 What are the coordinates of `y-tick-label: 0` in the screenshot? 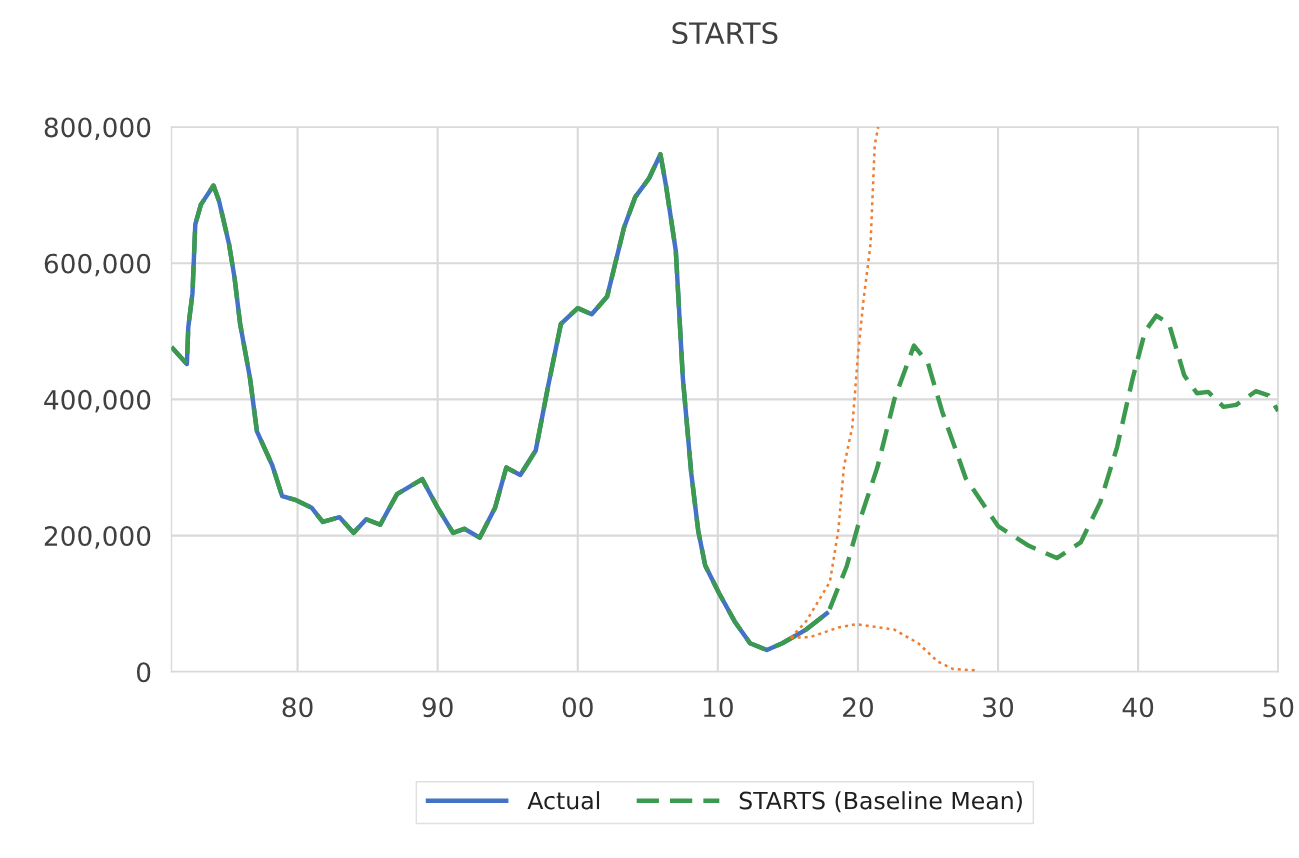 It's located at (143, 672).